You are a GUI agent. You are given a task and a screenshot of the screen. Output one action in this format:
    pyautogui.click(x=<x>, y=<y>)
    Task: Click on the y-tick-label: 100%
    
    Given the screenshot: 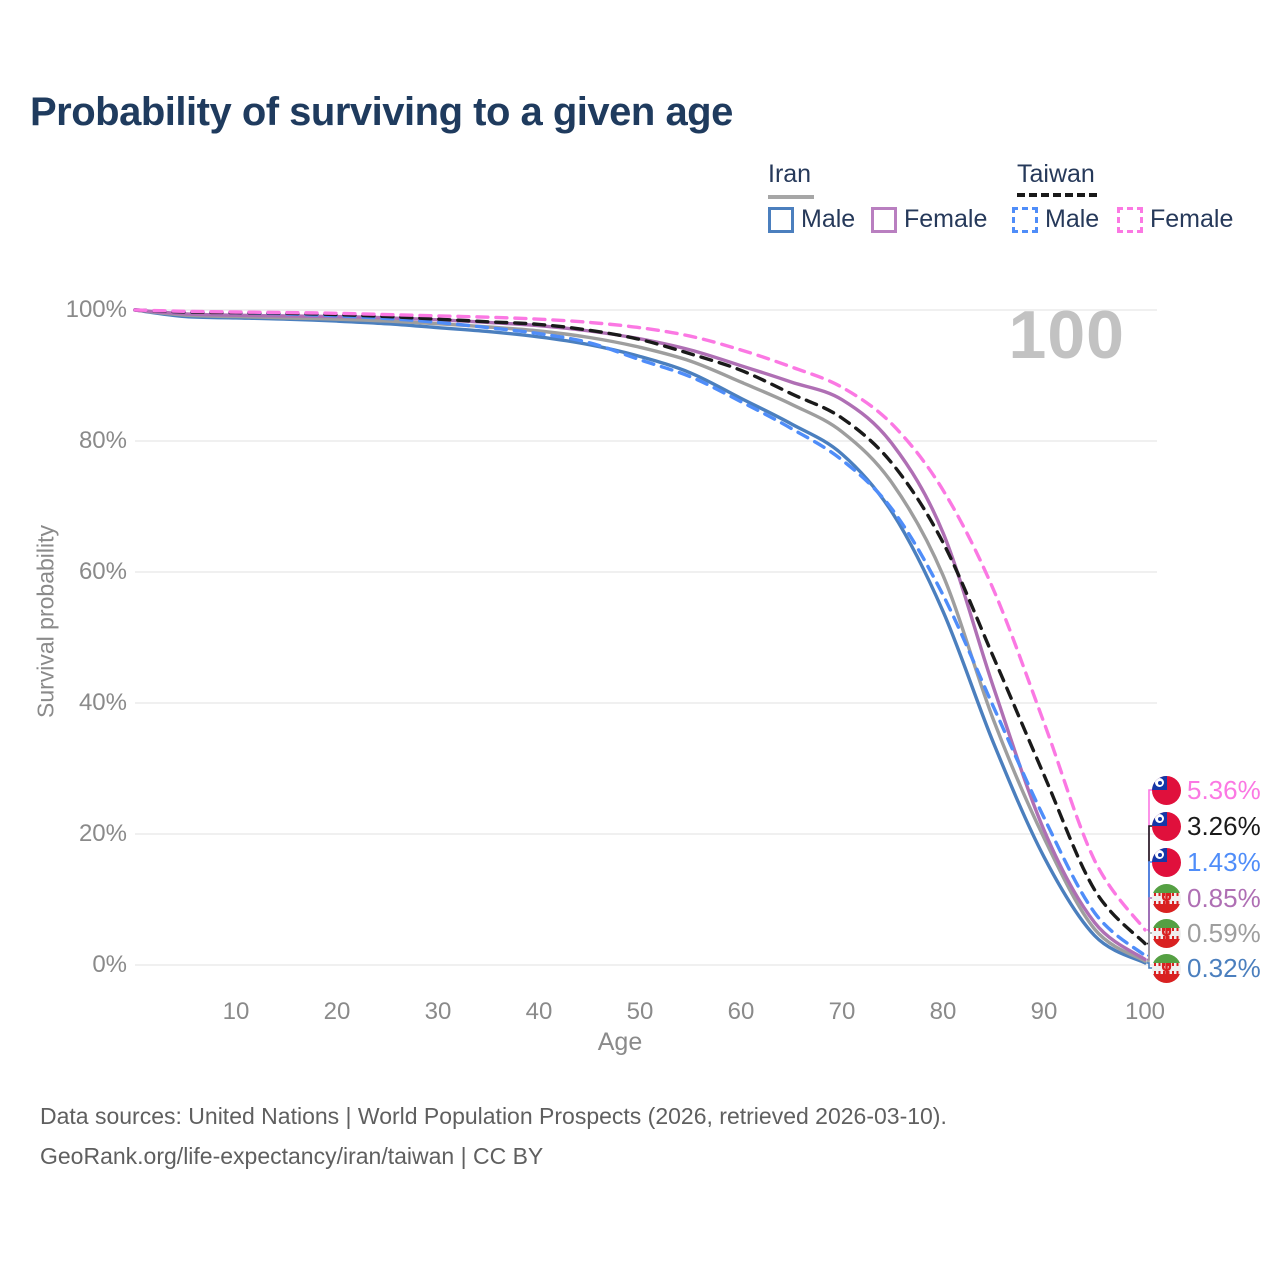 What is the action you would take?
    pyautogui.click(x=96, y=309)
    